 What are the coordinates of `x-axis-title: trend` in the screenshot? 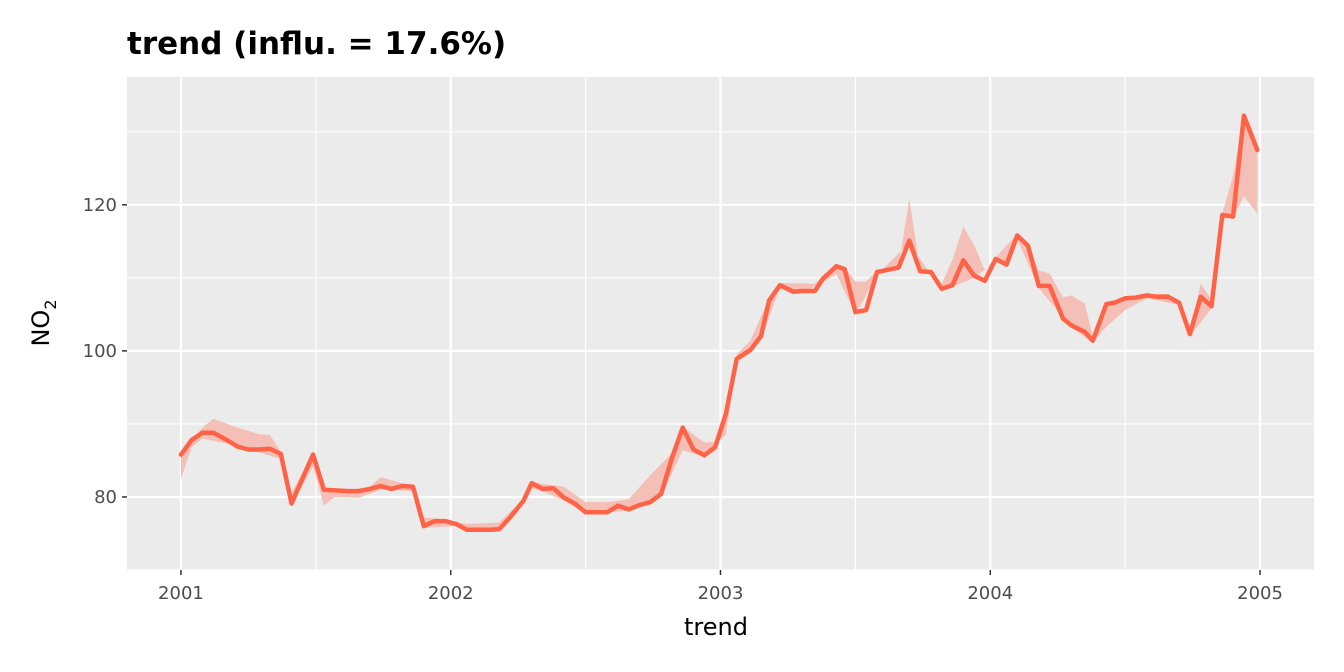 It's located at (716, 627).